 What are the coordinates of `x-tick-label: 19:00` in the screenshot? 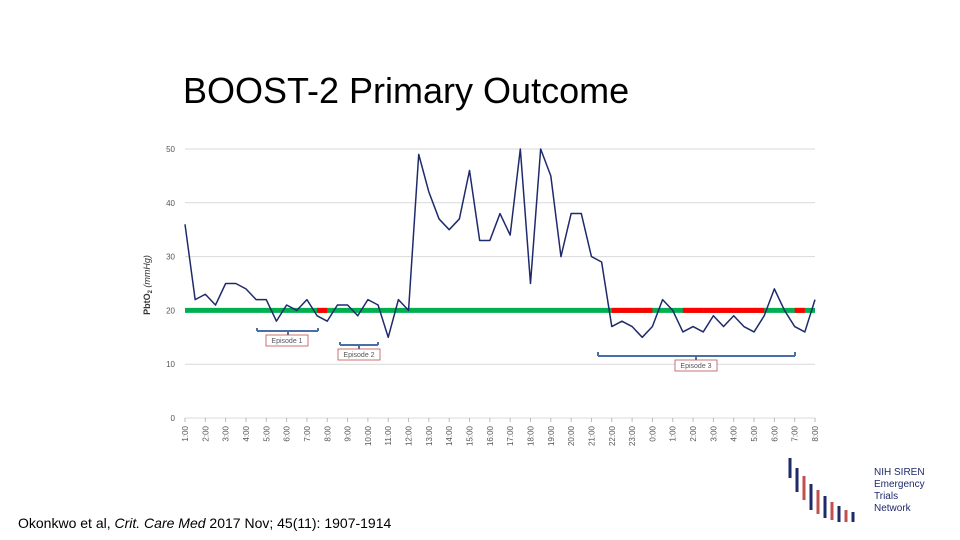 It's located at (551, 435).